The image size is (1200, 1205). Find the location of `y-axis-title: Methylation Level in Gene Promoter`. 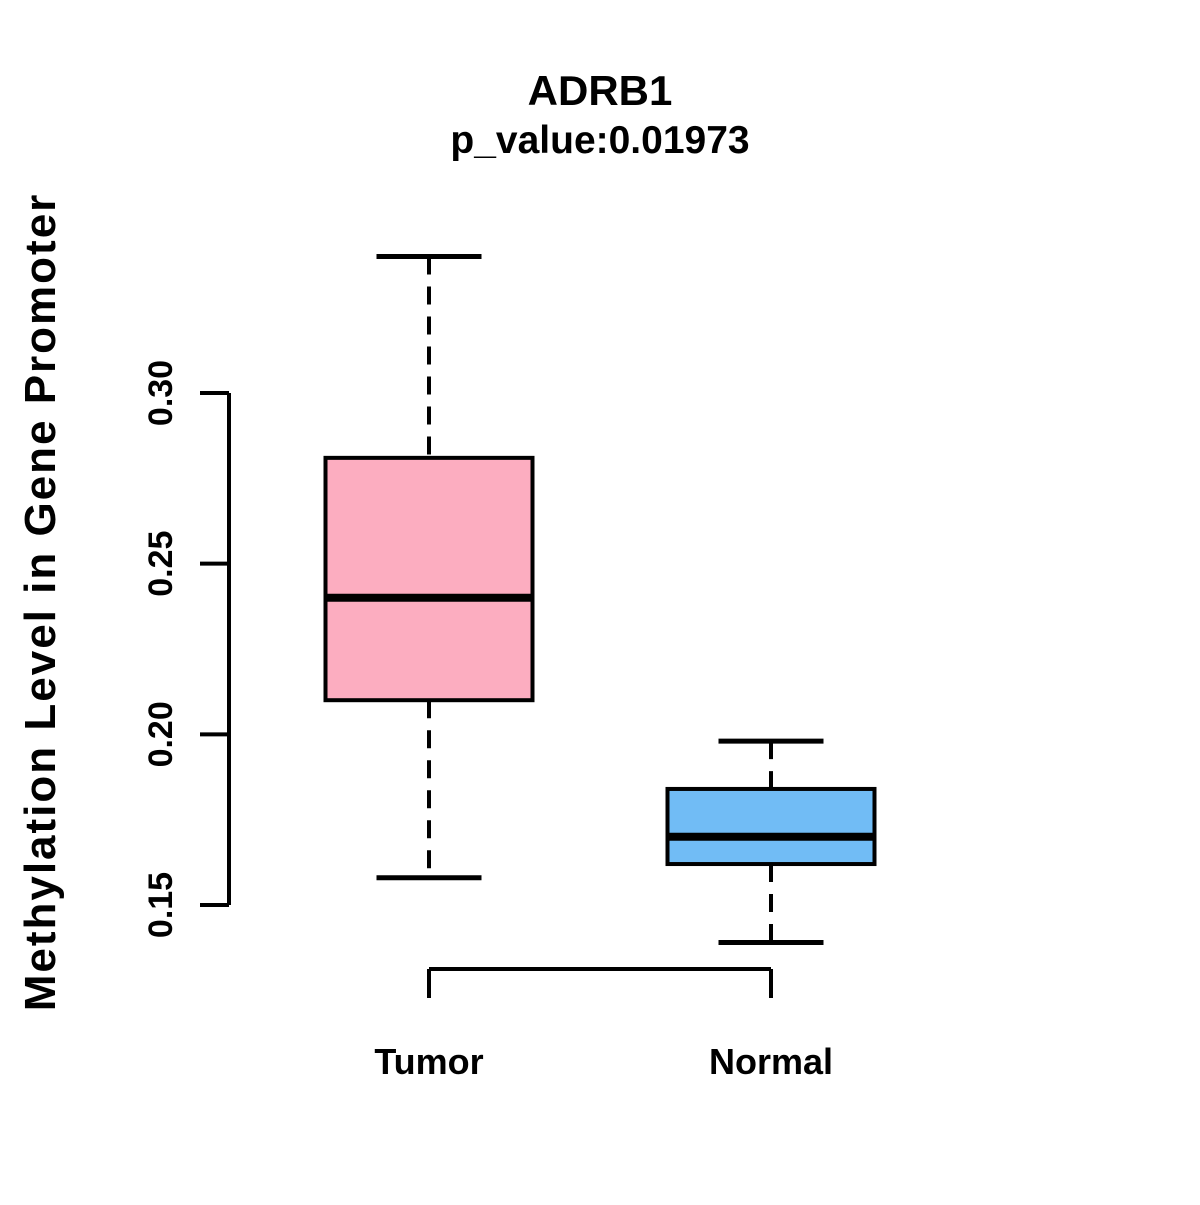

y-axis-title: Methylation Level in Gene Promoter is located at coordinates (40, 602).